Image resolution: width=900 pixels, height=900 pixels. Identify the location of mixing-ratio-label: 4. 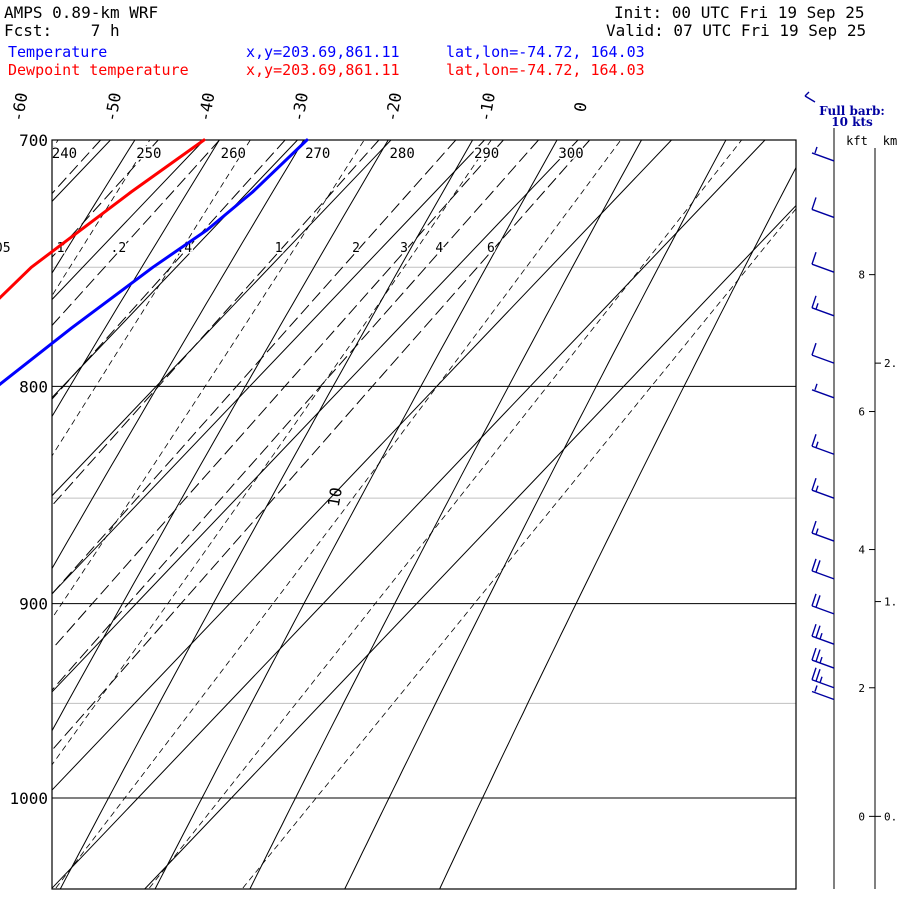
(439, 248).